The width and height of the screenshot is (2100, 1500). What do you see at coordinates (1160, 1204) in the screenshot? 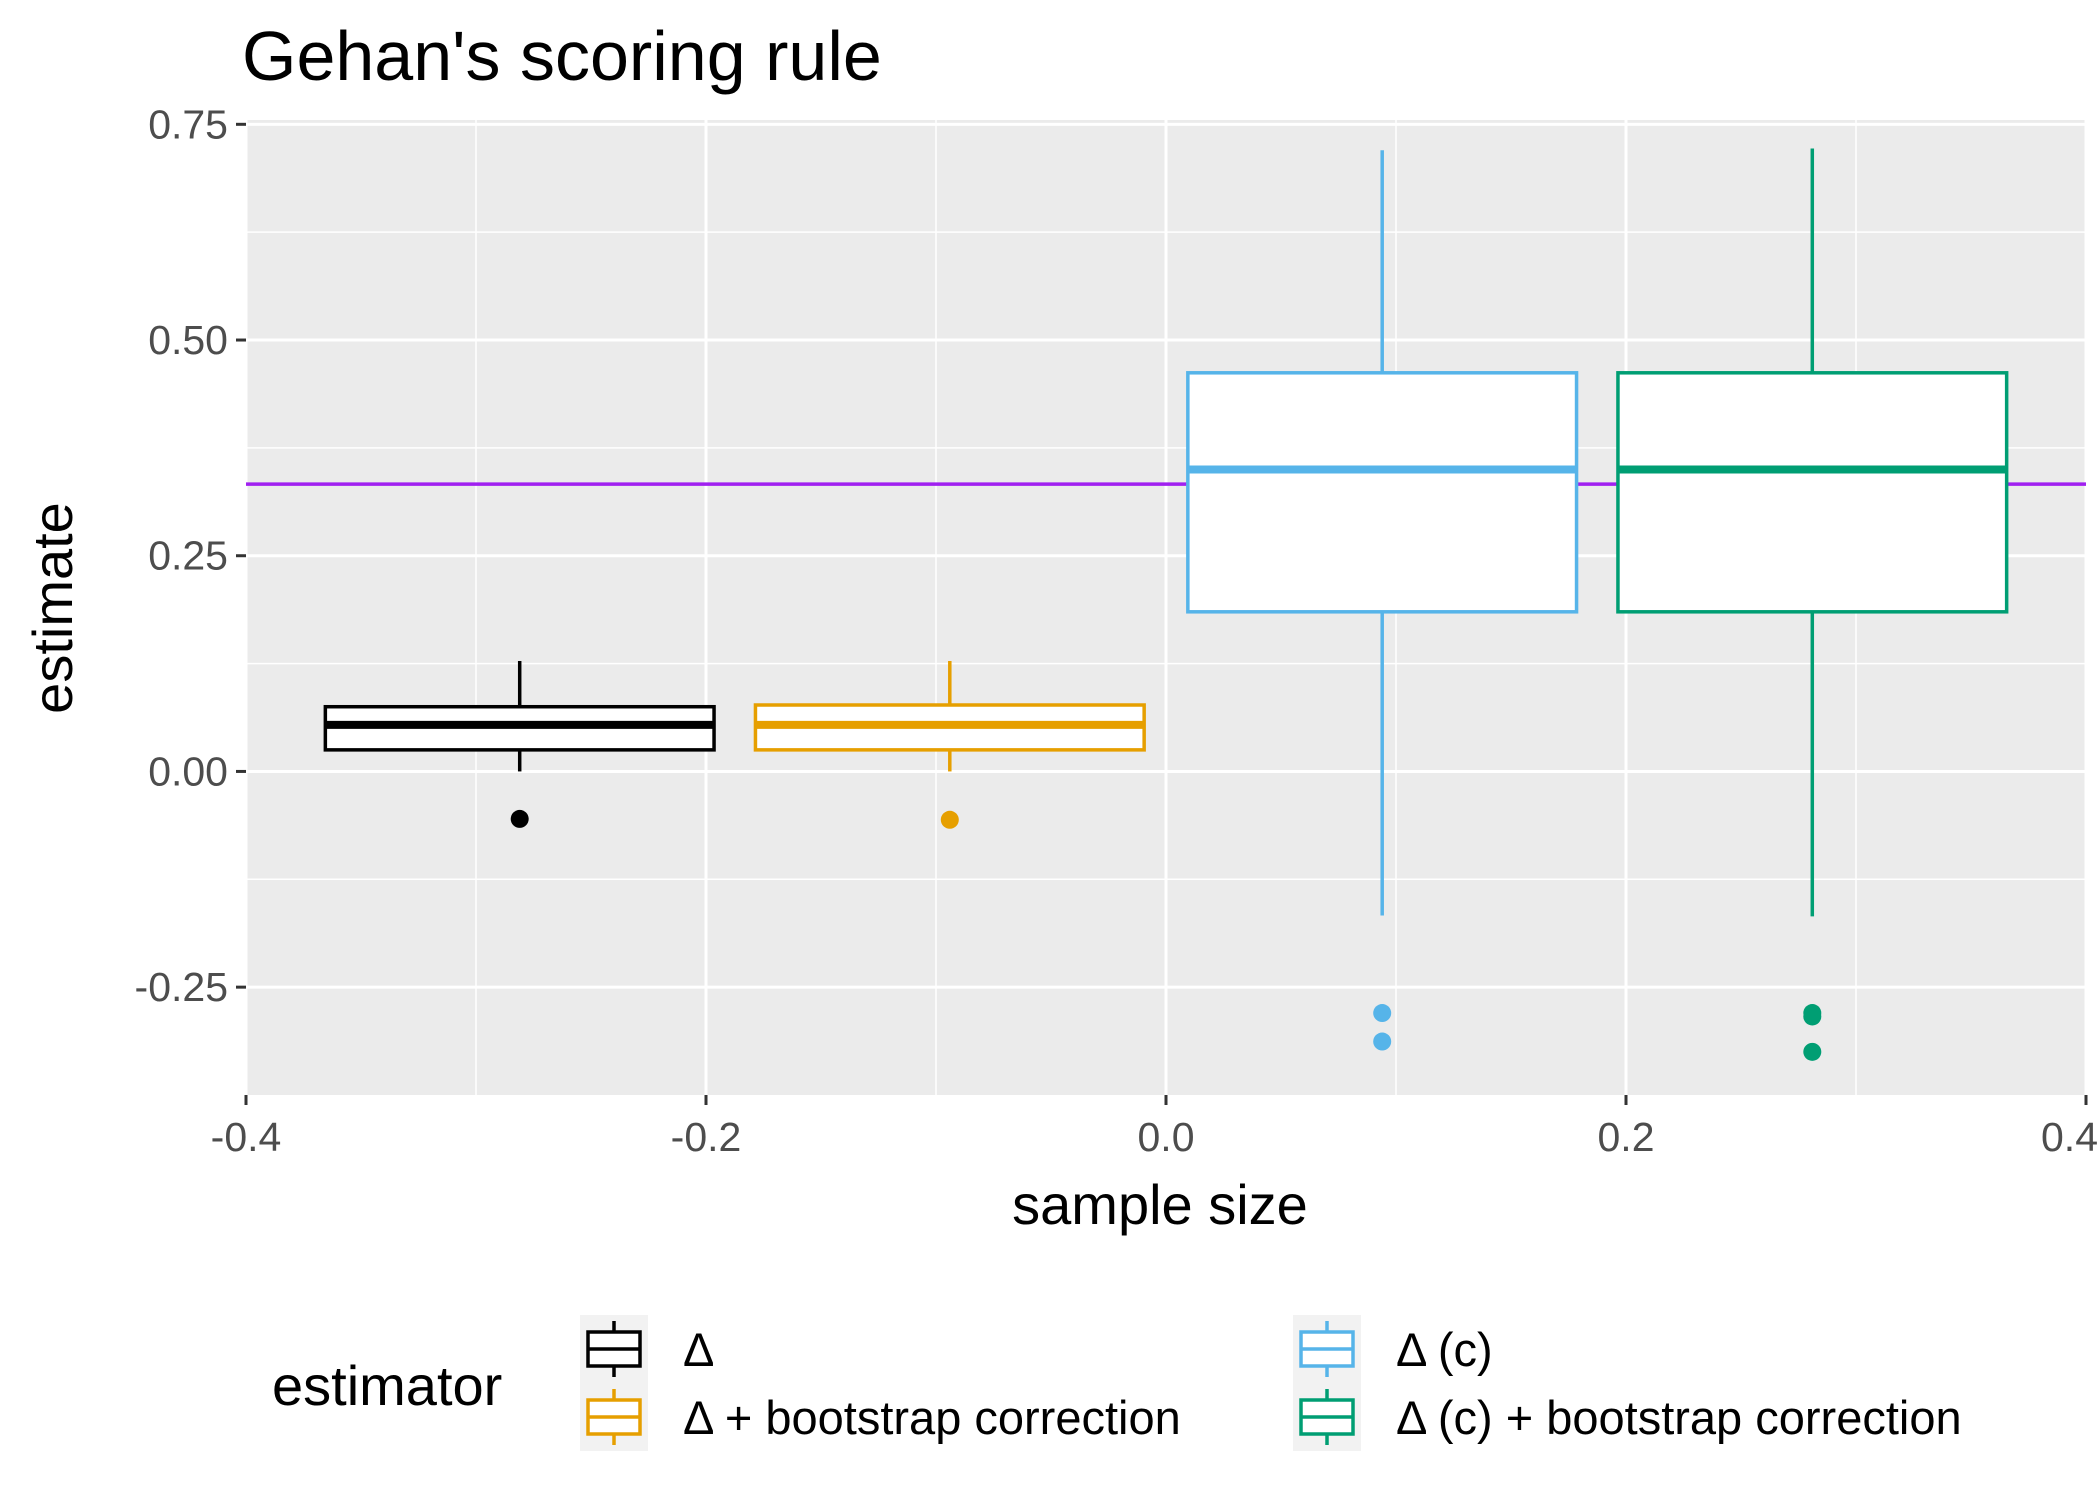
I see `x-axis-title: sample size` at bounding box center [1160, 1204].